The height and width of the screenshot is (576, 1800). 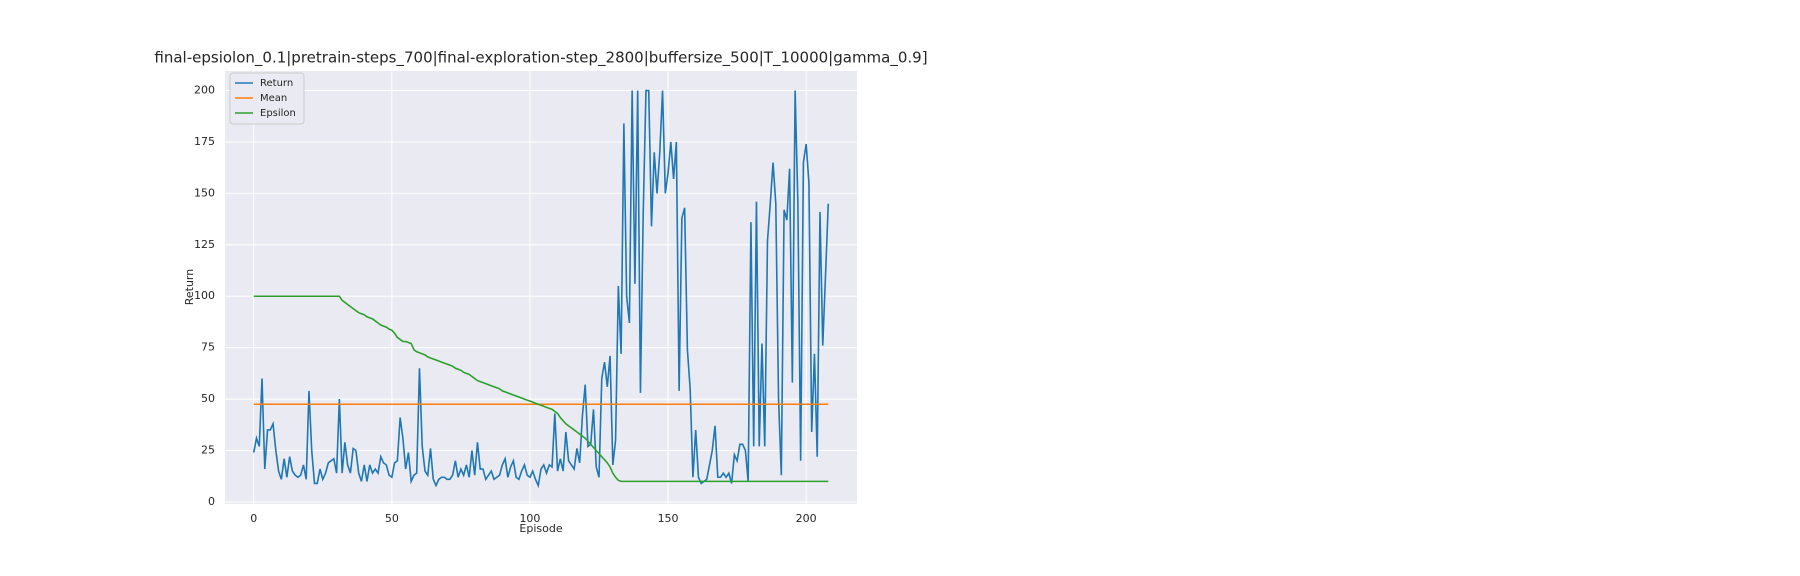 What do you see at coordinates (276, 83) in the screenshot?
I see `legend-label: Return` at bounding box center [276, 83].